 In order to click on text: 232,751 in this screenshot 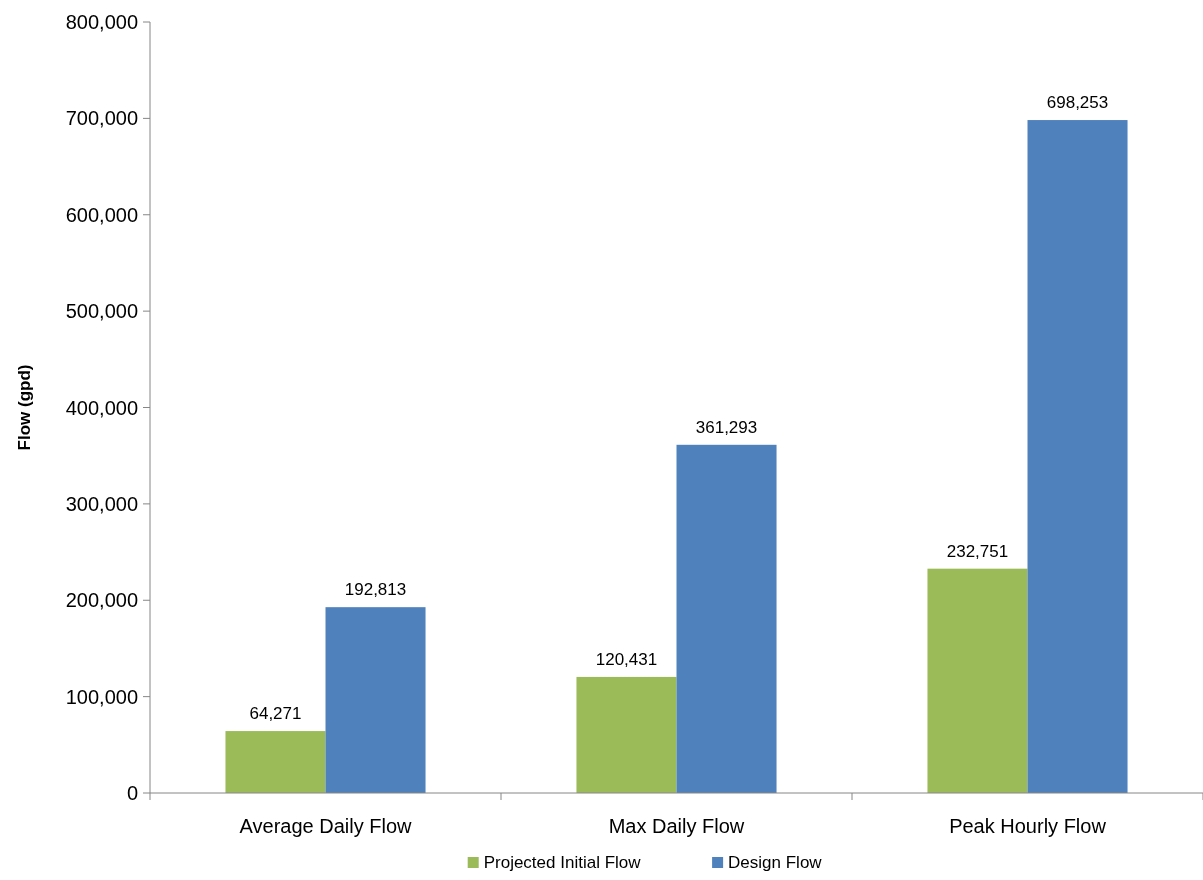, I will do `click(977, 551)`.